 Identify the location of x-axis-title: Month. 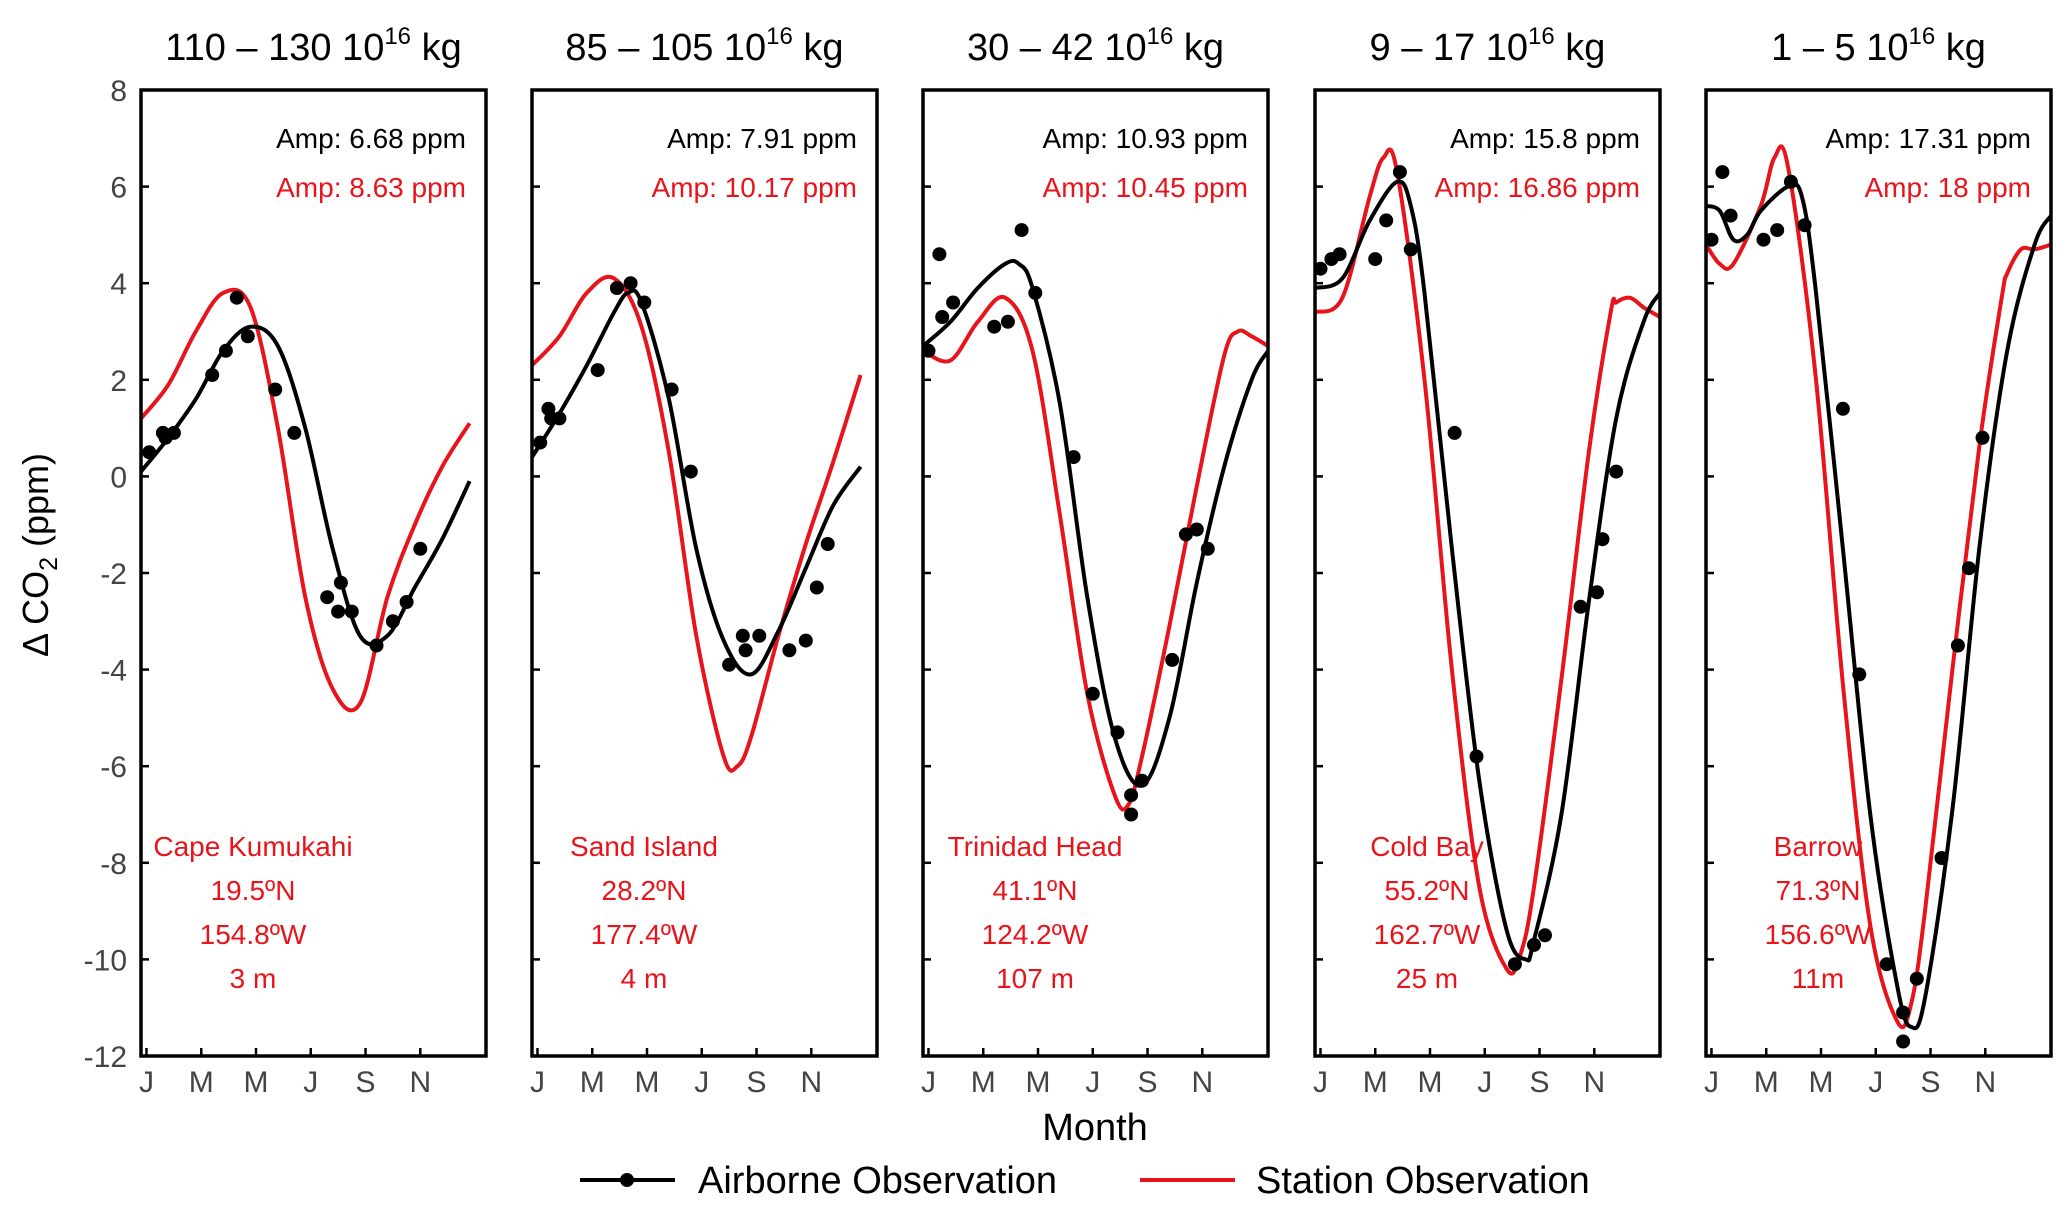
(1095, 1128).